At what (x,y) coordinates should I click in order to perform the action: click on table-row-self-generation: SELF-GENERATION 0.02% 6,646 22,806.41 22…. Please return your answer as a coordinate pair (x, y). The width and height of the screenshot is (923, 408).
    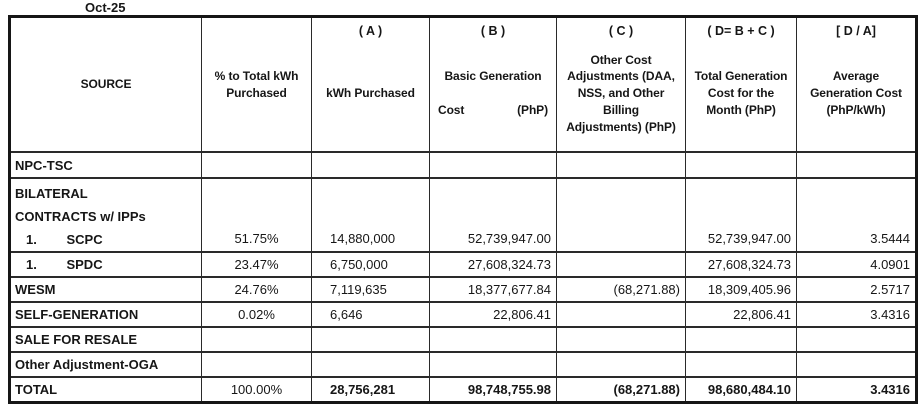
    Looking at the image, I should click on (463, 314).